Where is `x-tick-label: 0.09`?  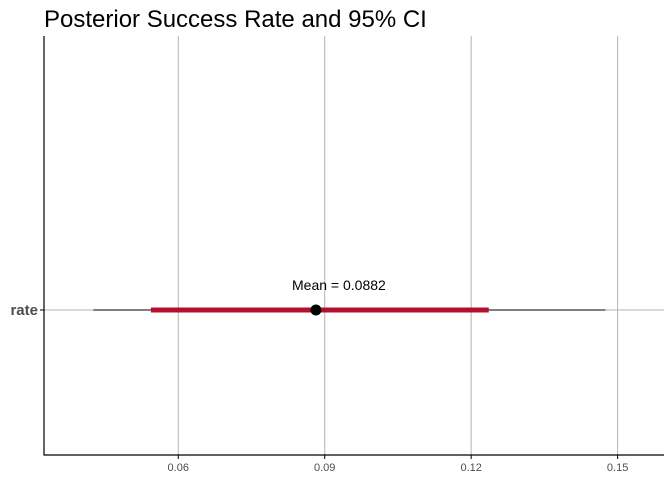
x-tick-label: 0.09 is located at coordinates (324, 468).